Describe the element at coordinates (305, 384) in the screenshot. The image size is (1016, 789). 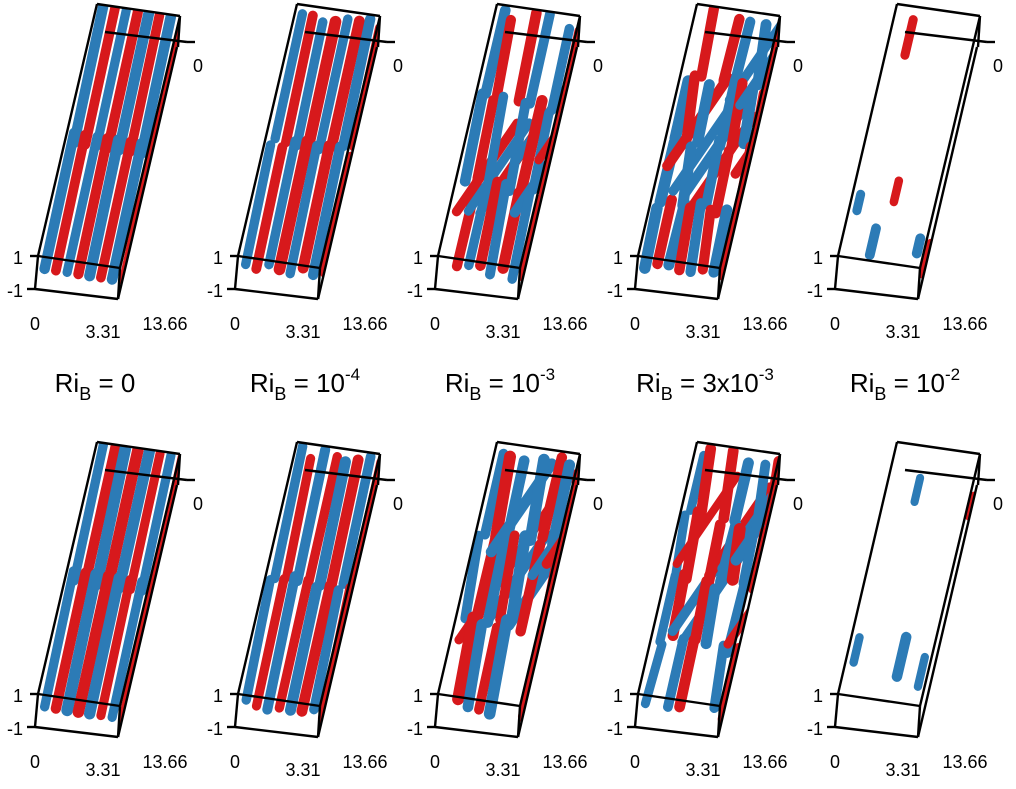
I see `ri-label-2: RiB = 10-4` at that location.